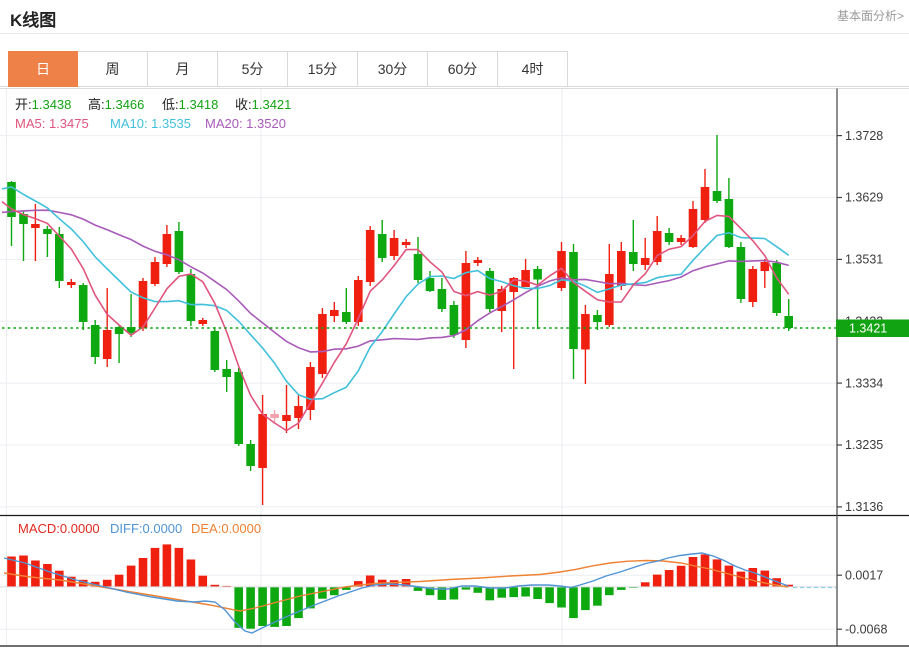 The image size is (909, 650). I want to click on svg-text: 1.3235, so click(864, 445).